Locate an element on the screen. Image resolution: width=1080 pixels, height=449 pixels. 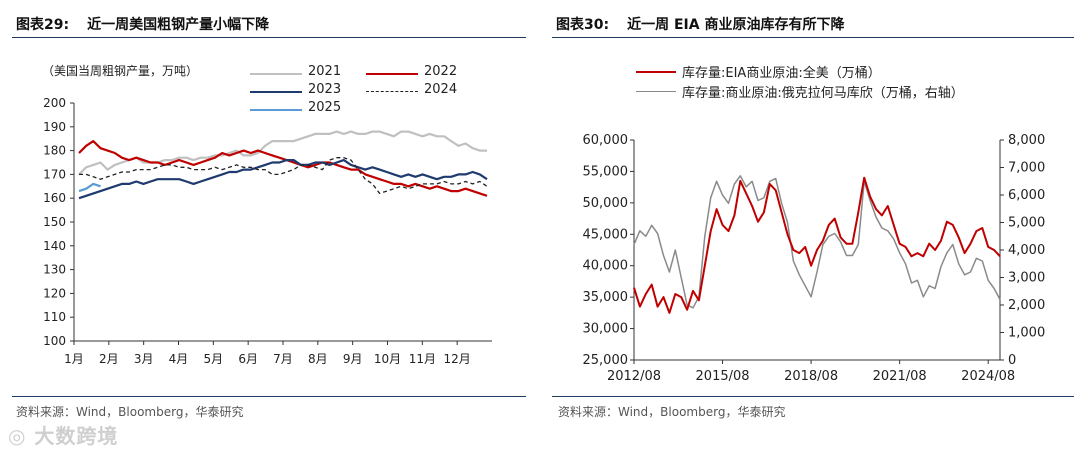
right-left-y-tick-label: 40,000 is located at coordinates (606, 266).